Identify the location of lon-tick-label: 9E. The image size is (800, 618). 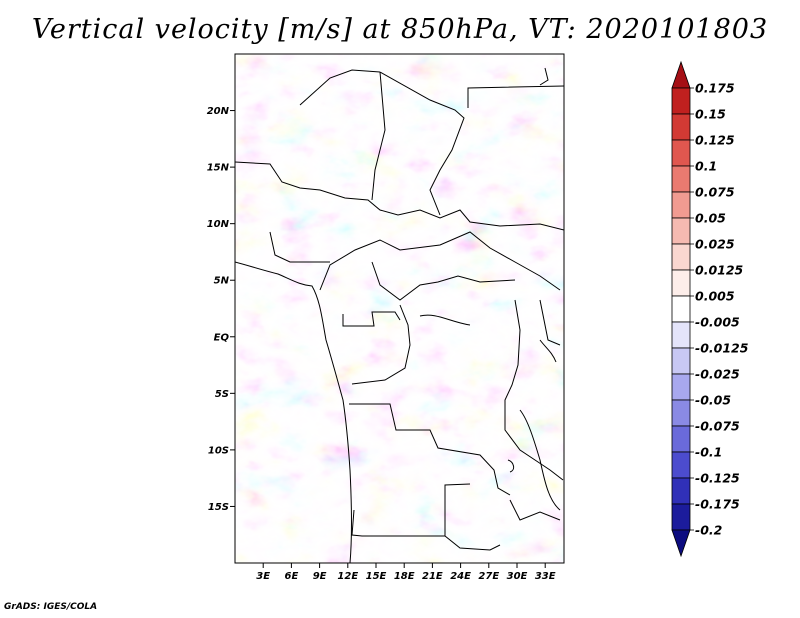
(320, 576).